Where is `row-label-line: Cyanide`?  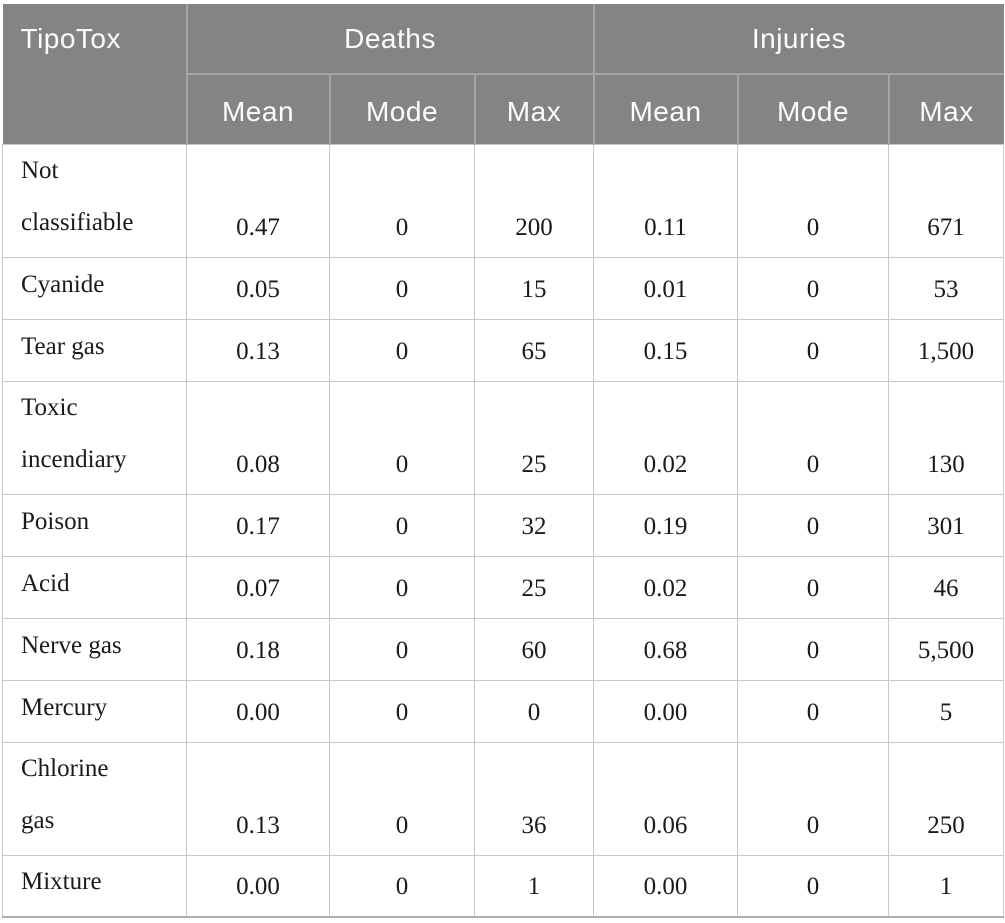
row-label-line: Cyanide is located at coordinates (63, 284).